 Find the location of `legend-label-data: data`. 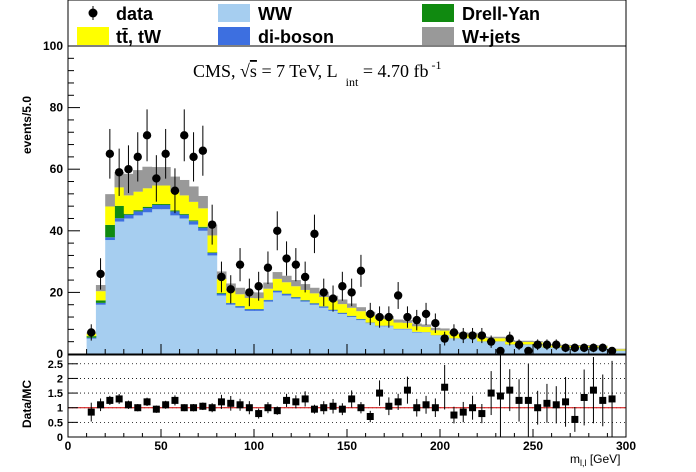

legend-label-data: data is located at coordinates (135, 14).